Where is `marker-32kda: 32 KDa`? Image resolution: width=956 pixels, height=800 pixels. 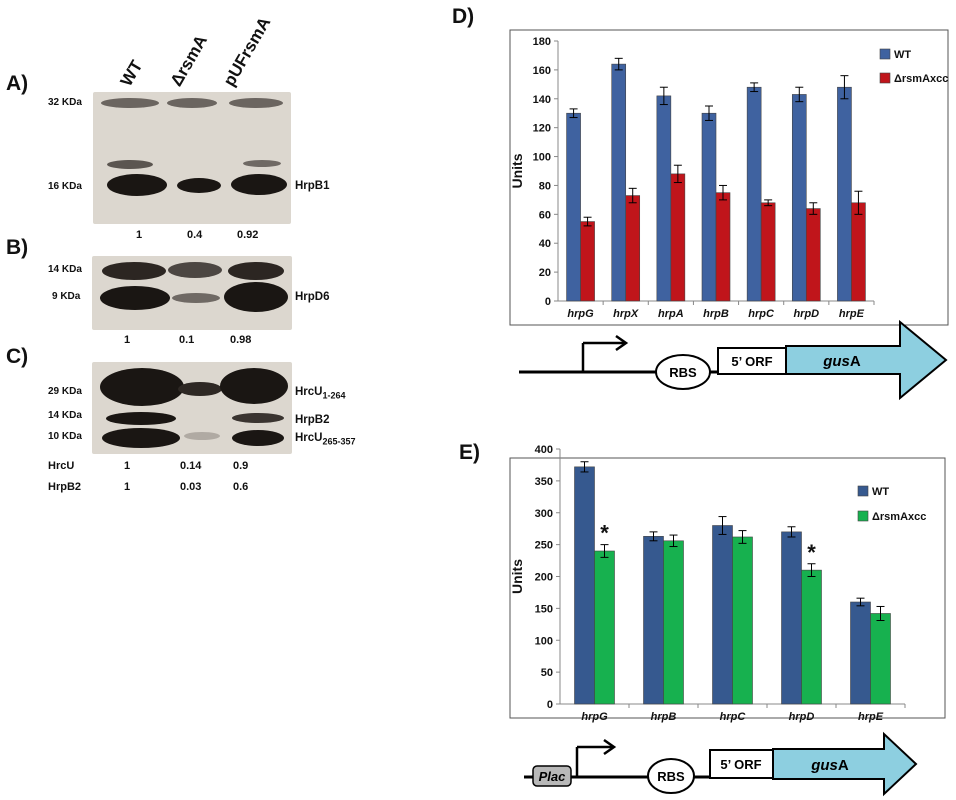 marker-32kda: 32 KDa is located at coordinates (65, 102).